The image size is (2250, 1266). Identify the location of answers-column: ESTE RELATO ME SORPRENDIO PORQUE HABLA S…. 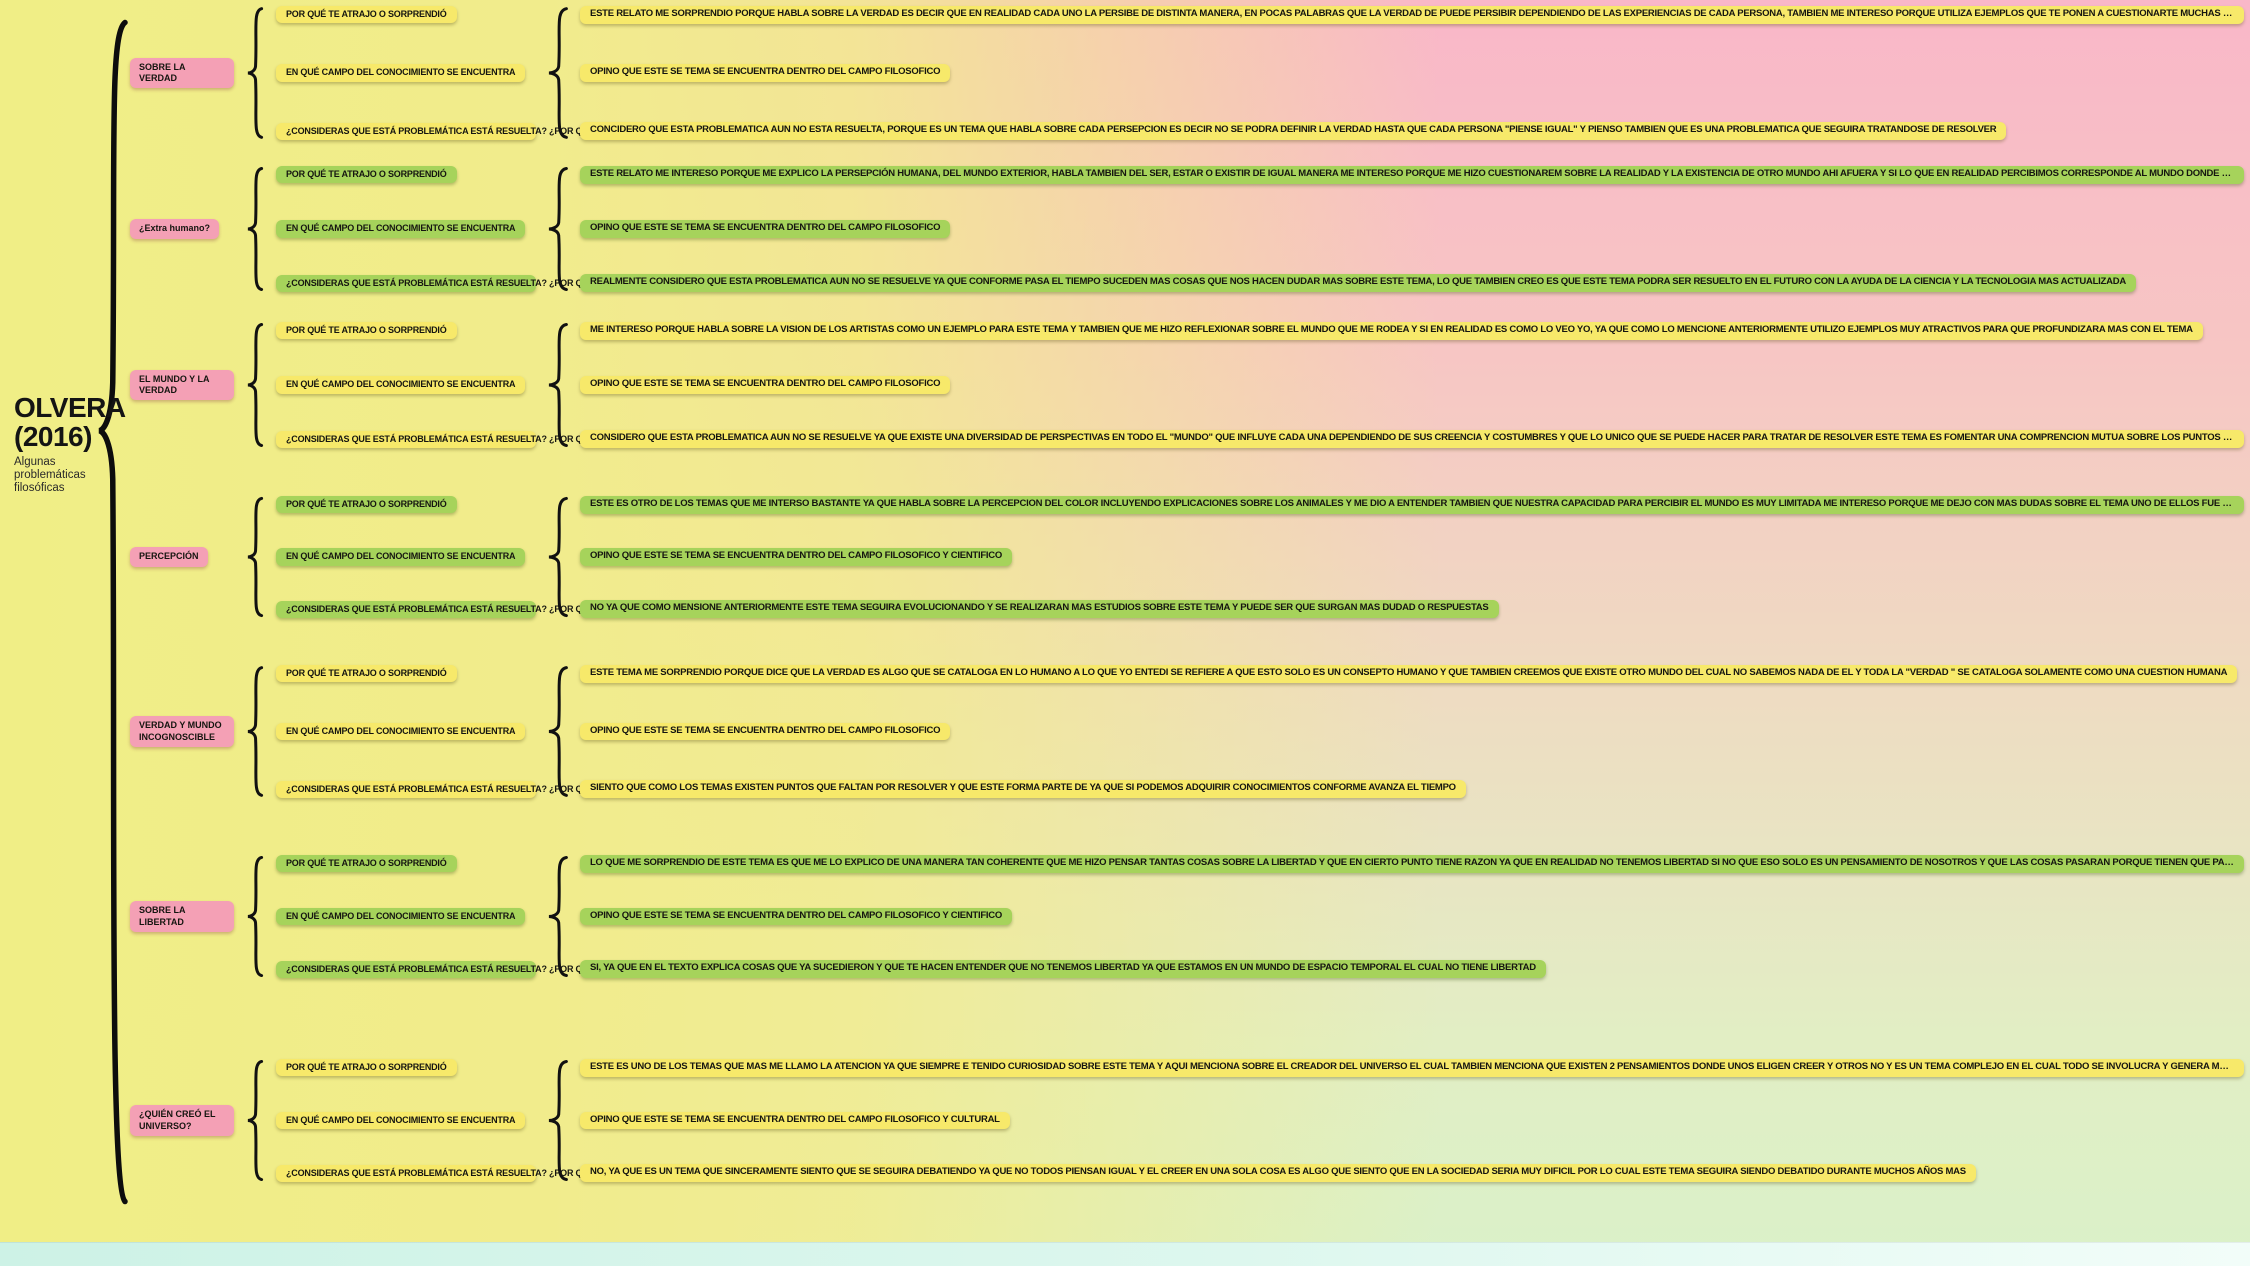
(1409, 73).